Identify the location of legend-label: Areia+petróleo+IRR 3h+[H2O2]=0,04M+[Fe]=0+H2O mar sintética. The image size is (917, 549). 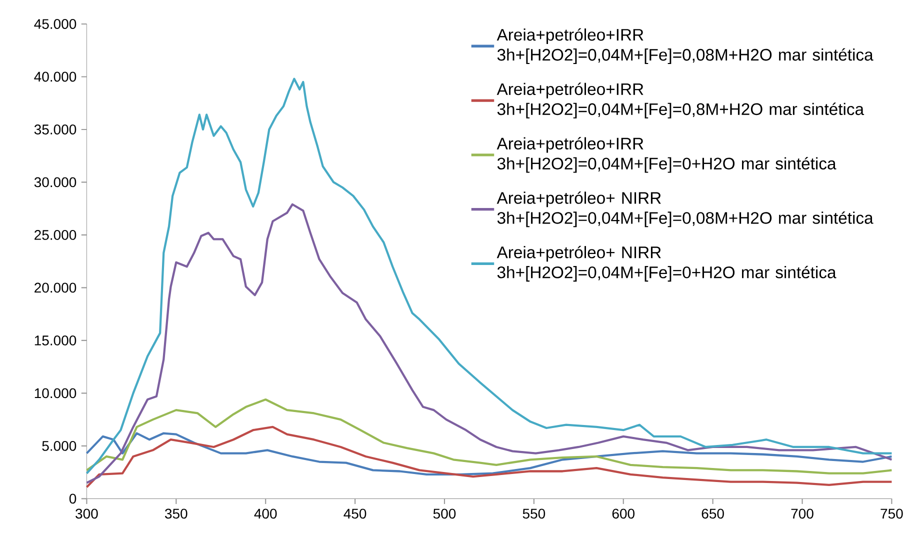
(666, 155).